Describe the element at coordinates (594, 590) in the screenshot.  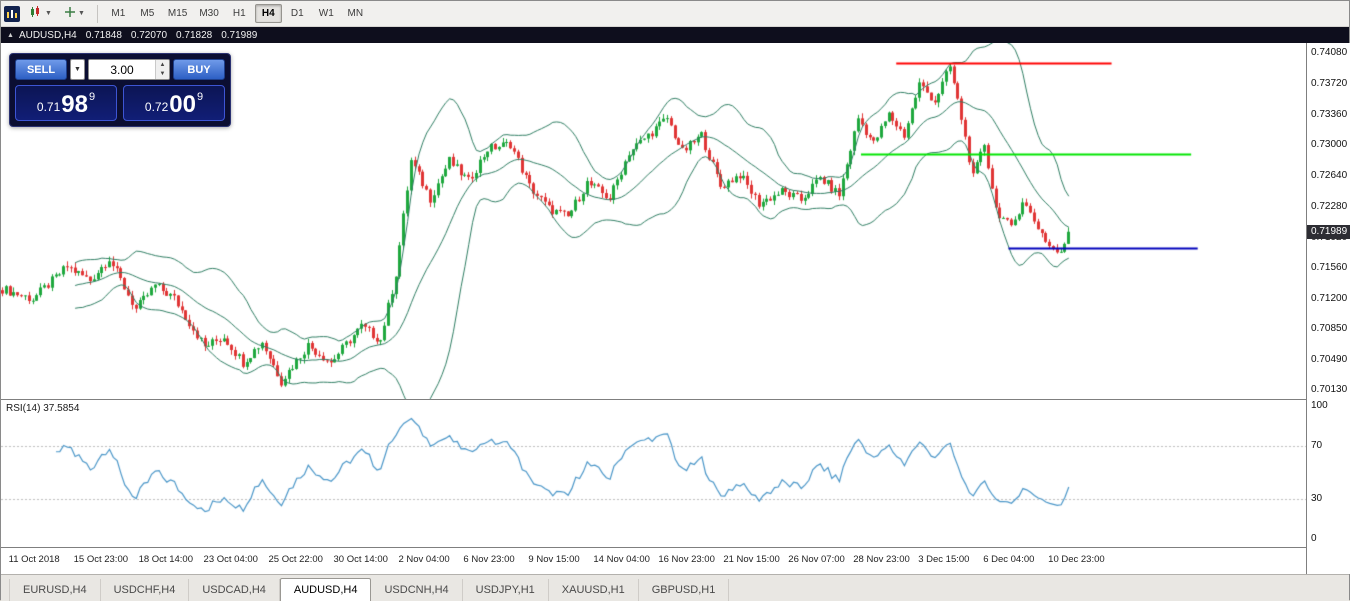
I see `tab-xauusd-h1: XAUUSD,H1` at that location.